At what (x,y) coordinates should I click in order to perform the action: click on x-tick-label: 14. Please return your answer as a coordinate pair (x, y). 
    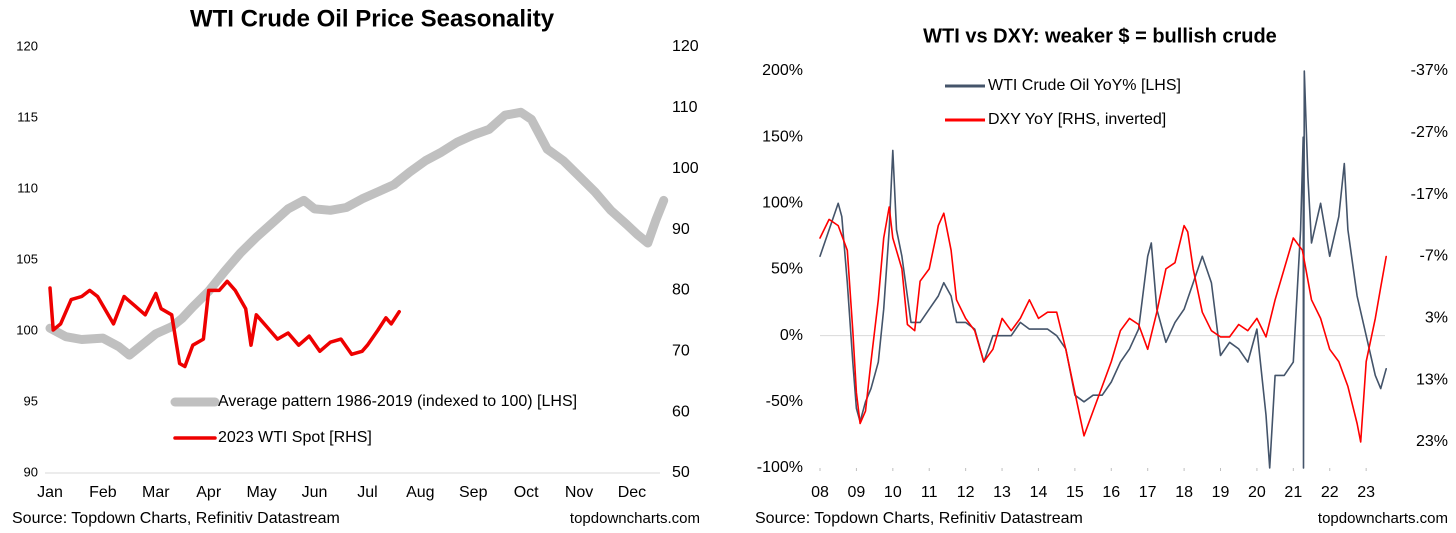
    Looking at the image, I should click on (1039, 492).